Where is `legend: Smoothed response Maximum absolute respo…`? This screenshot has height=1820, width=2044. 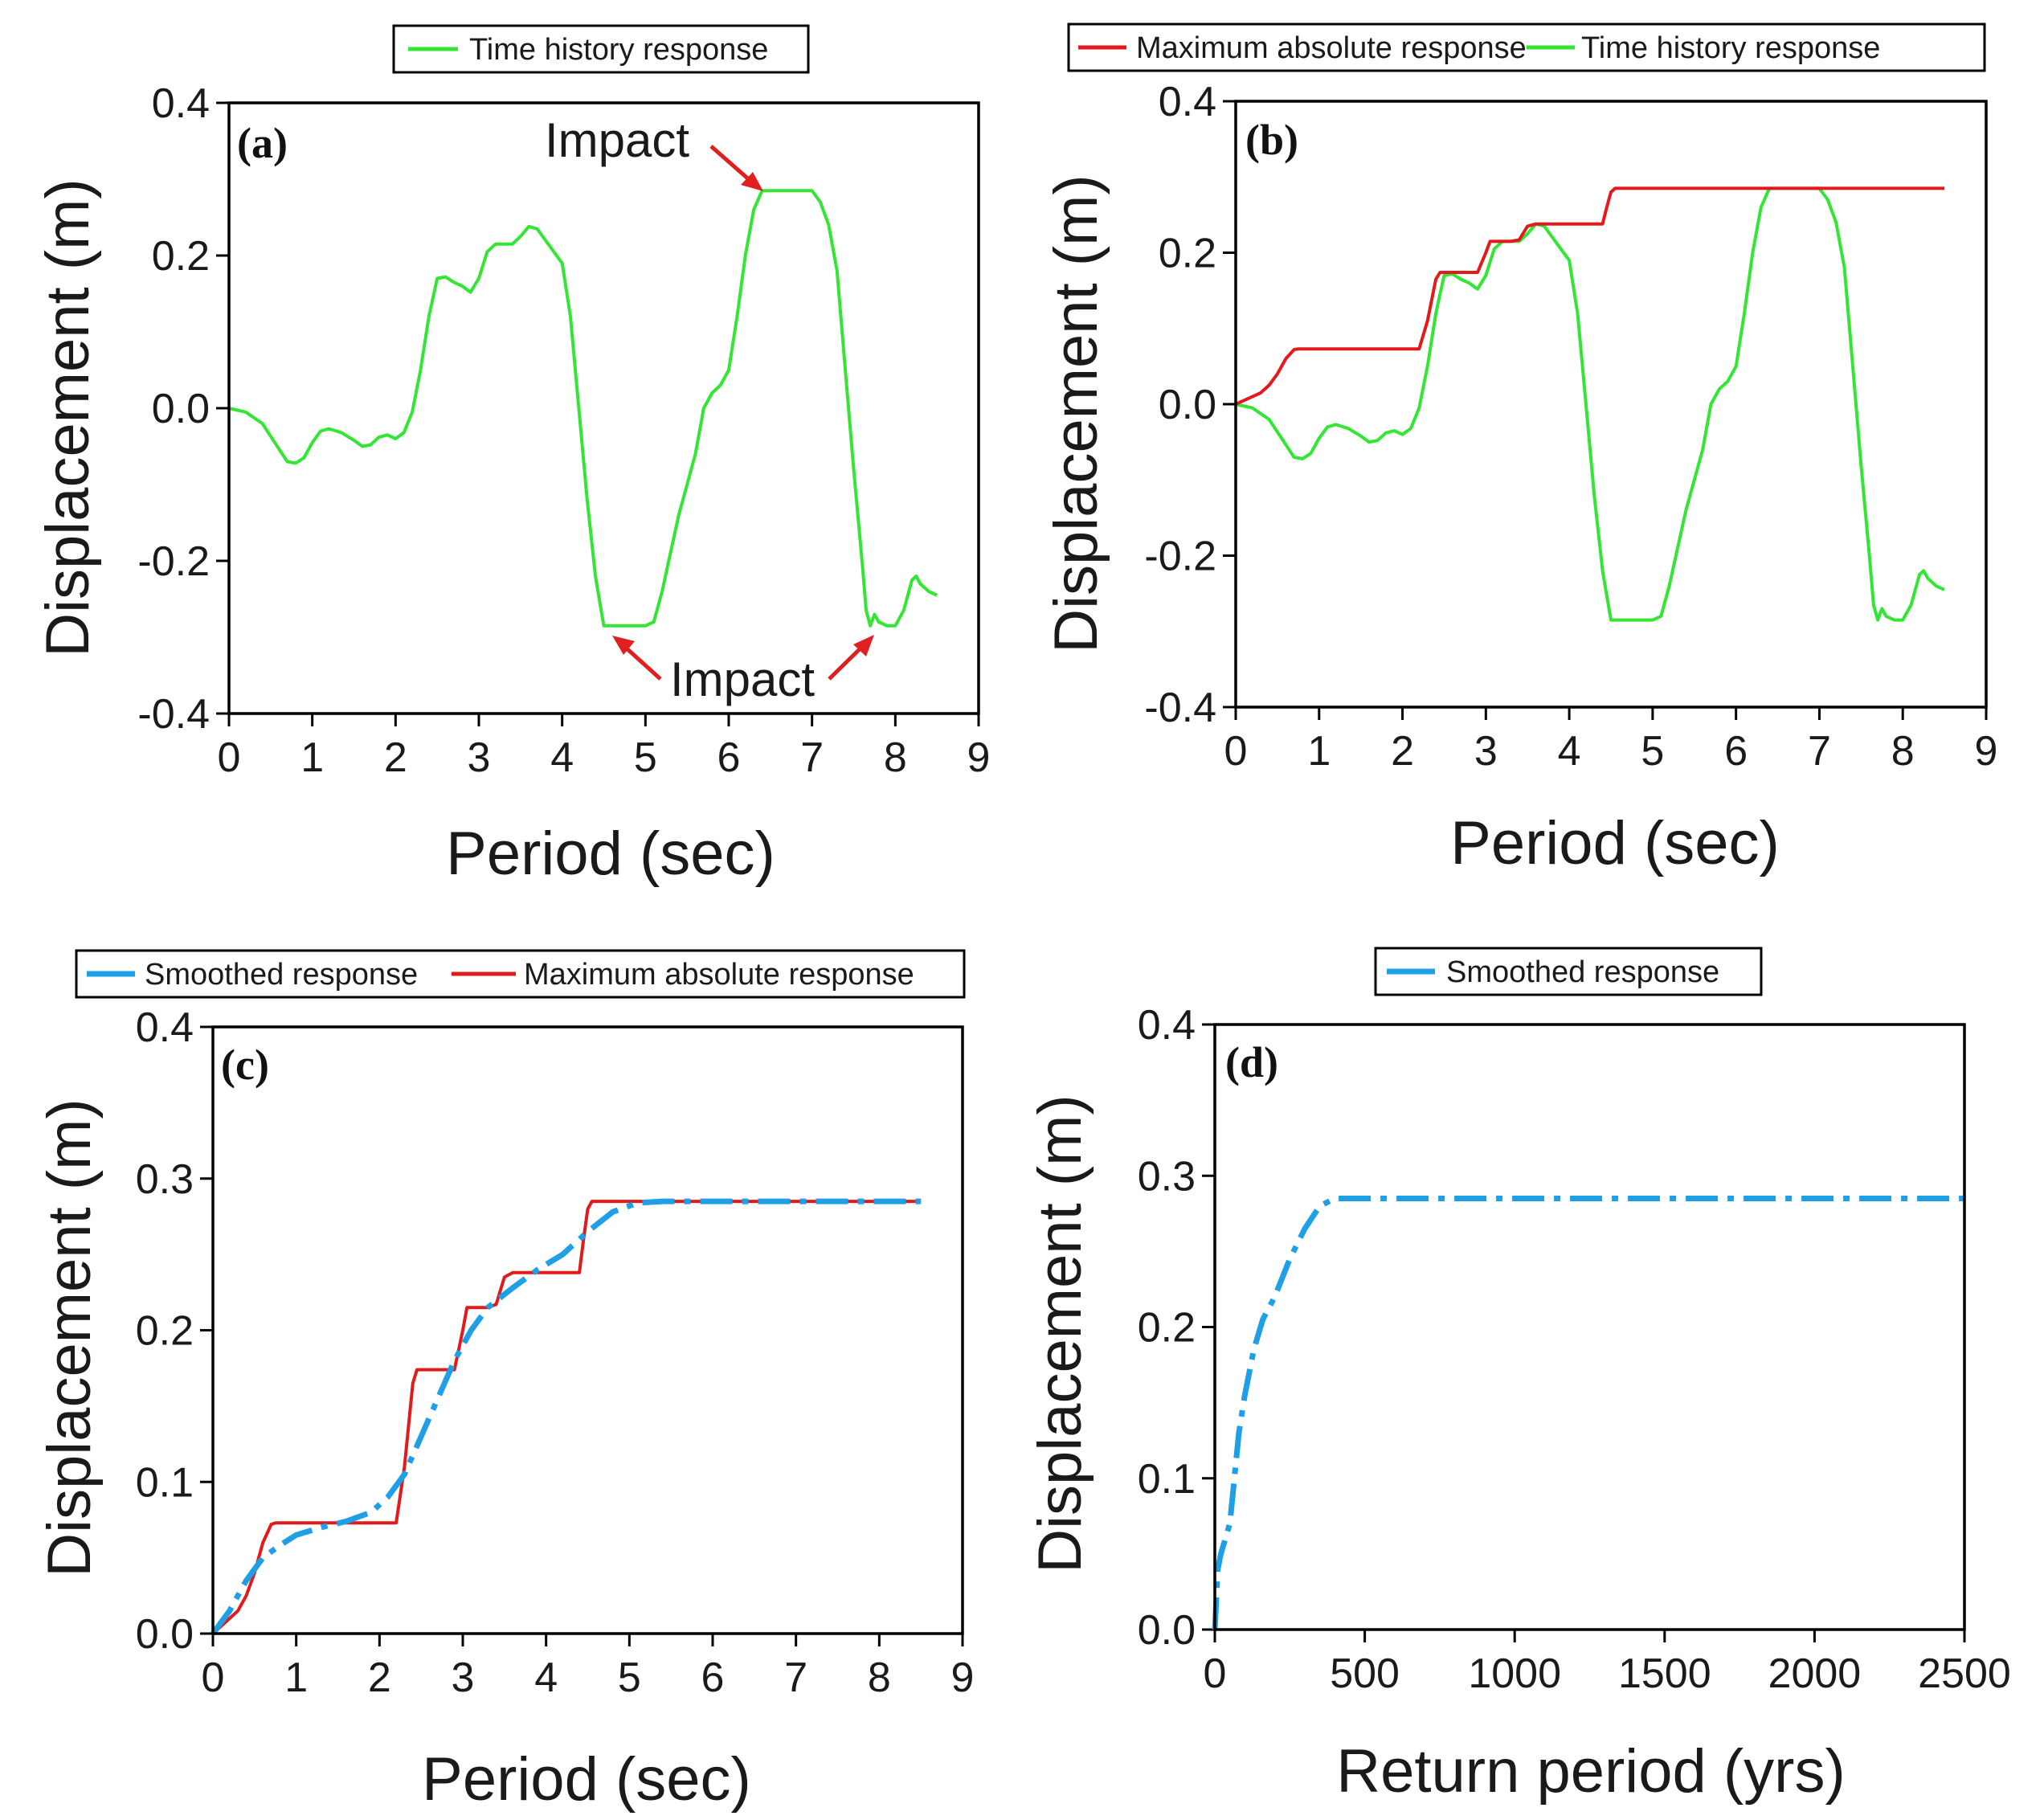 legend: Smoothed response Maximum absolute respo… is located at coordinates (520, 974).